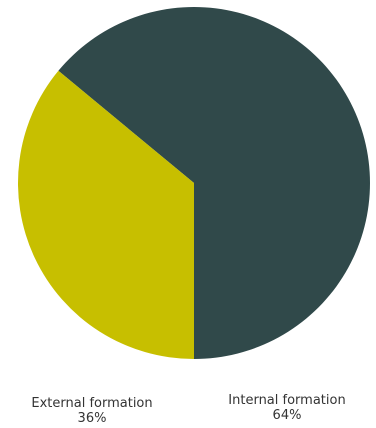 The image size is (376, 428). I want to click on slice-label-external-formation: External formation, so click(91, 403).